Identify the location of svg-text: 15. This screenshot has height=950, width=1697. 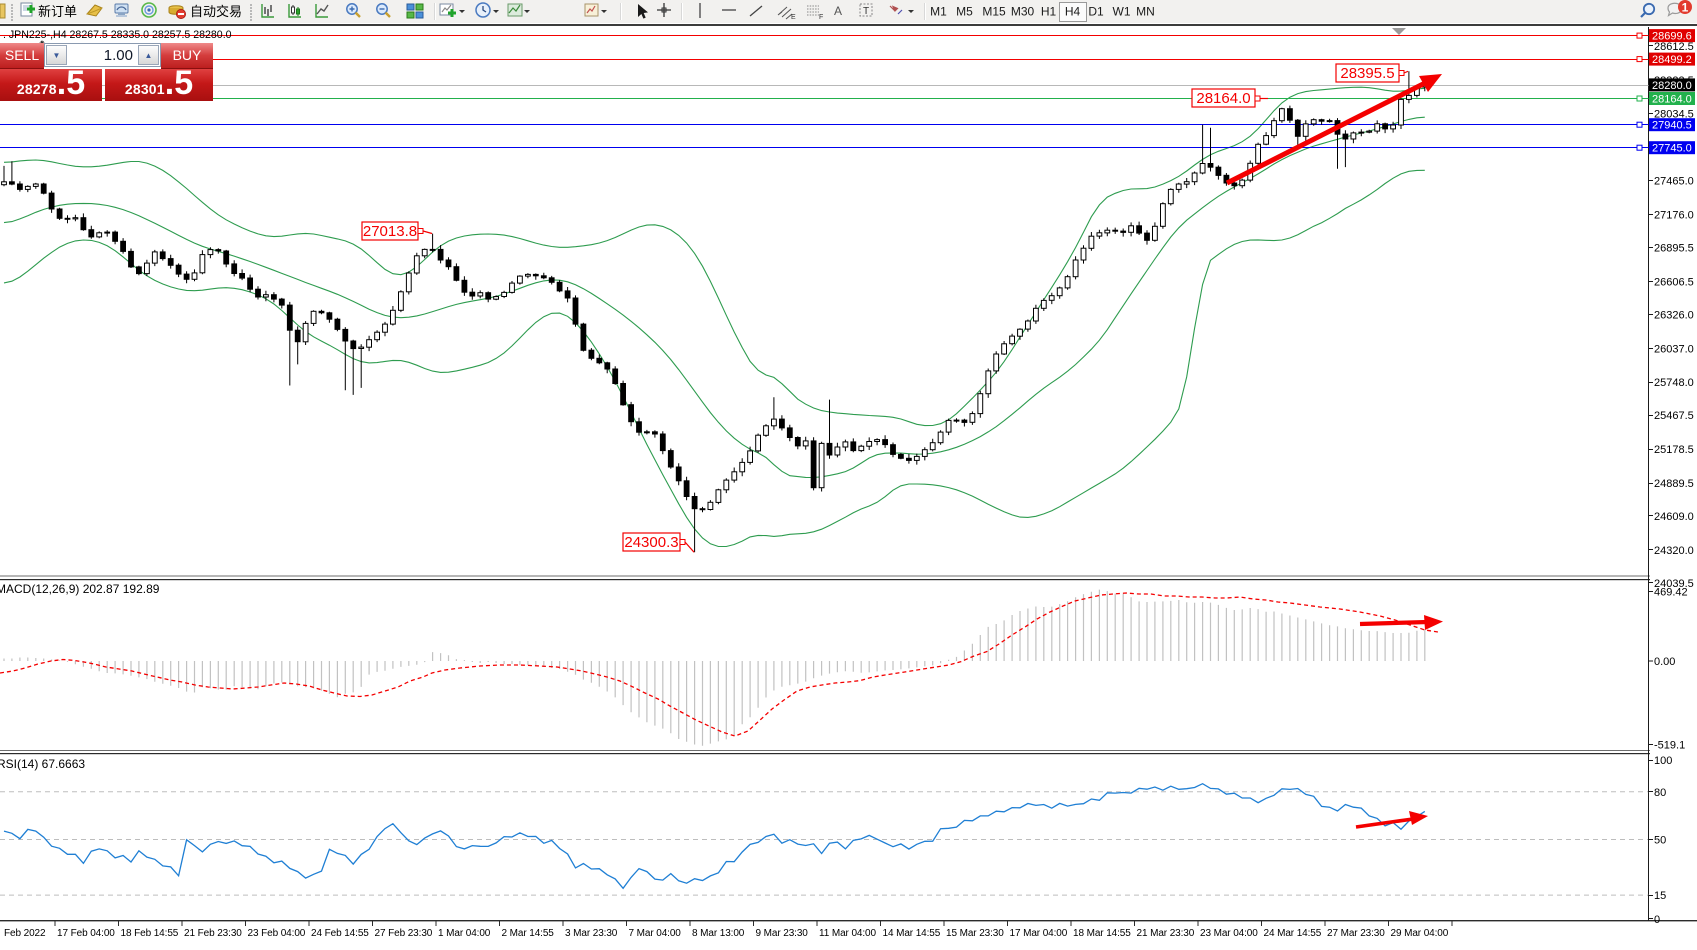
(1660, 896).